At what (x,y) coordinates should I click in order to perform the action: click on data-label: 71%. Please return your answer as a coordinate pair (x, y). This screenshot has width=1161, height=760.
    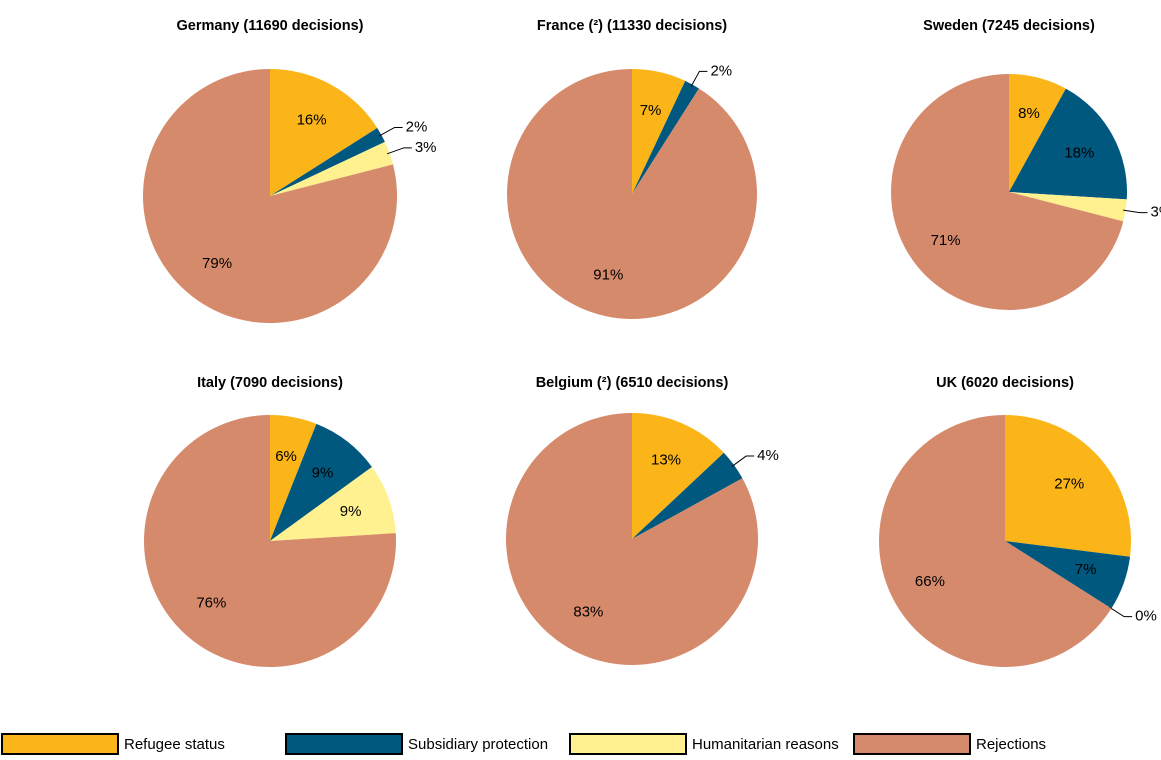
    Looking at the image, I should click on (946, 240).